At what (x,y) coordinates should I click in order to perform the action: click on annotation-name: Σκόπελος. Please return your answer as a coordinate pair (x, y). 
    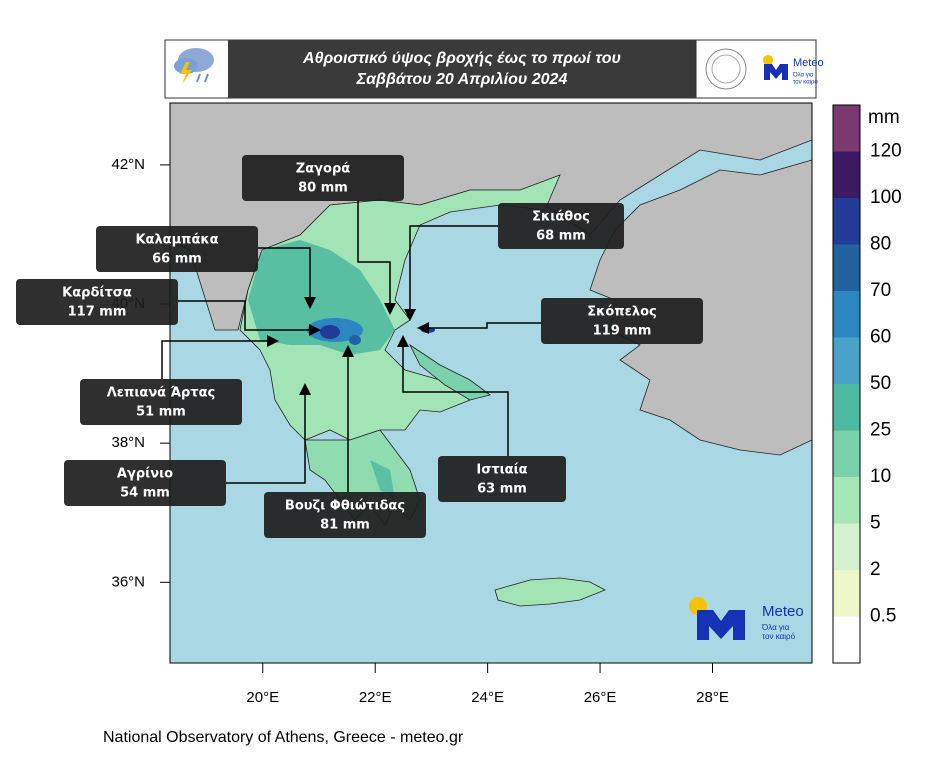
    Looking at the image, I should click on (621, 312).